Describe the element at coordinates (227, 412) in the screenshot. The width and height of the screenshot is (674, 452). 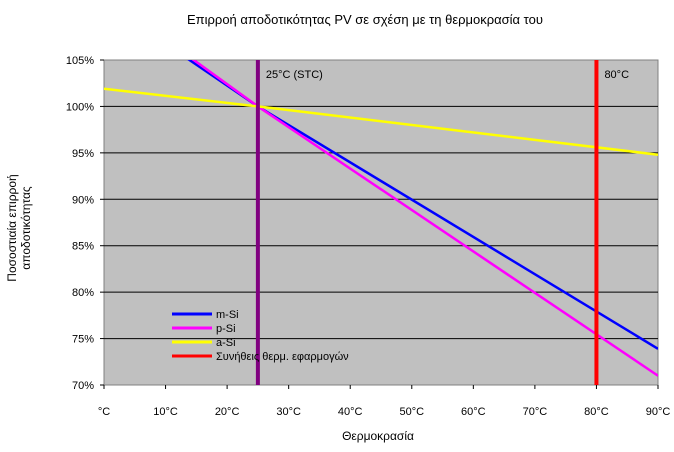
I see `x-tick-label-2: 20°C` at that location.